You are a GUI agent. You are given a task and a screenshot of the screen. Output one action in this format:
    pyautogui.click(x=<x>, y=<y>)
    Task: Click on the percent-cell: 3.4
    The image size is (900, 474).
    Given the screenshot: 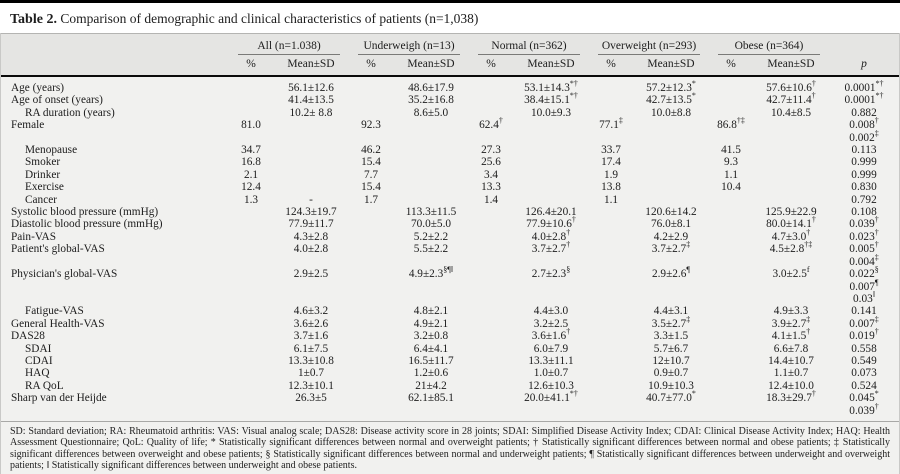 What is the action you would take?
    pyautogui.click(x=491, y=174)
    